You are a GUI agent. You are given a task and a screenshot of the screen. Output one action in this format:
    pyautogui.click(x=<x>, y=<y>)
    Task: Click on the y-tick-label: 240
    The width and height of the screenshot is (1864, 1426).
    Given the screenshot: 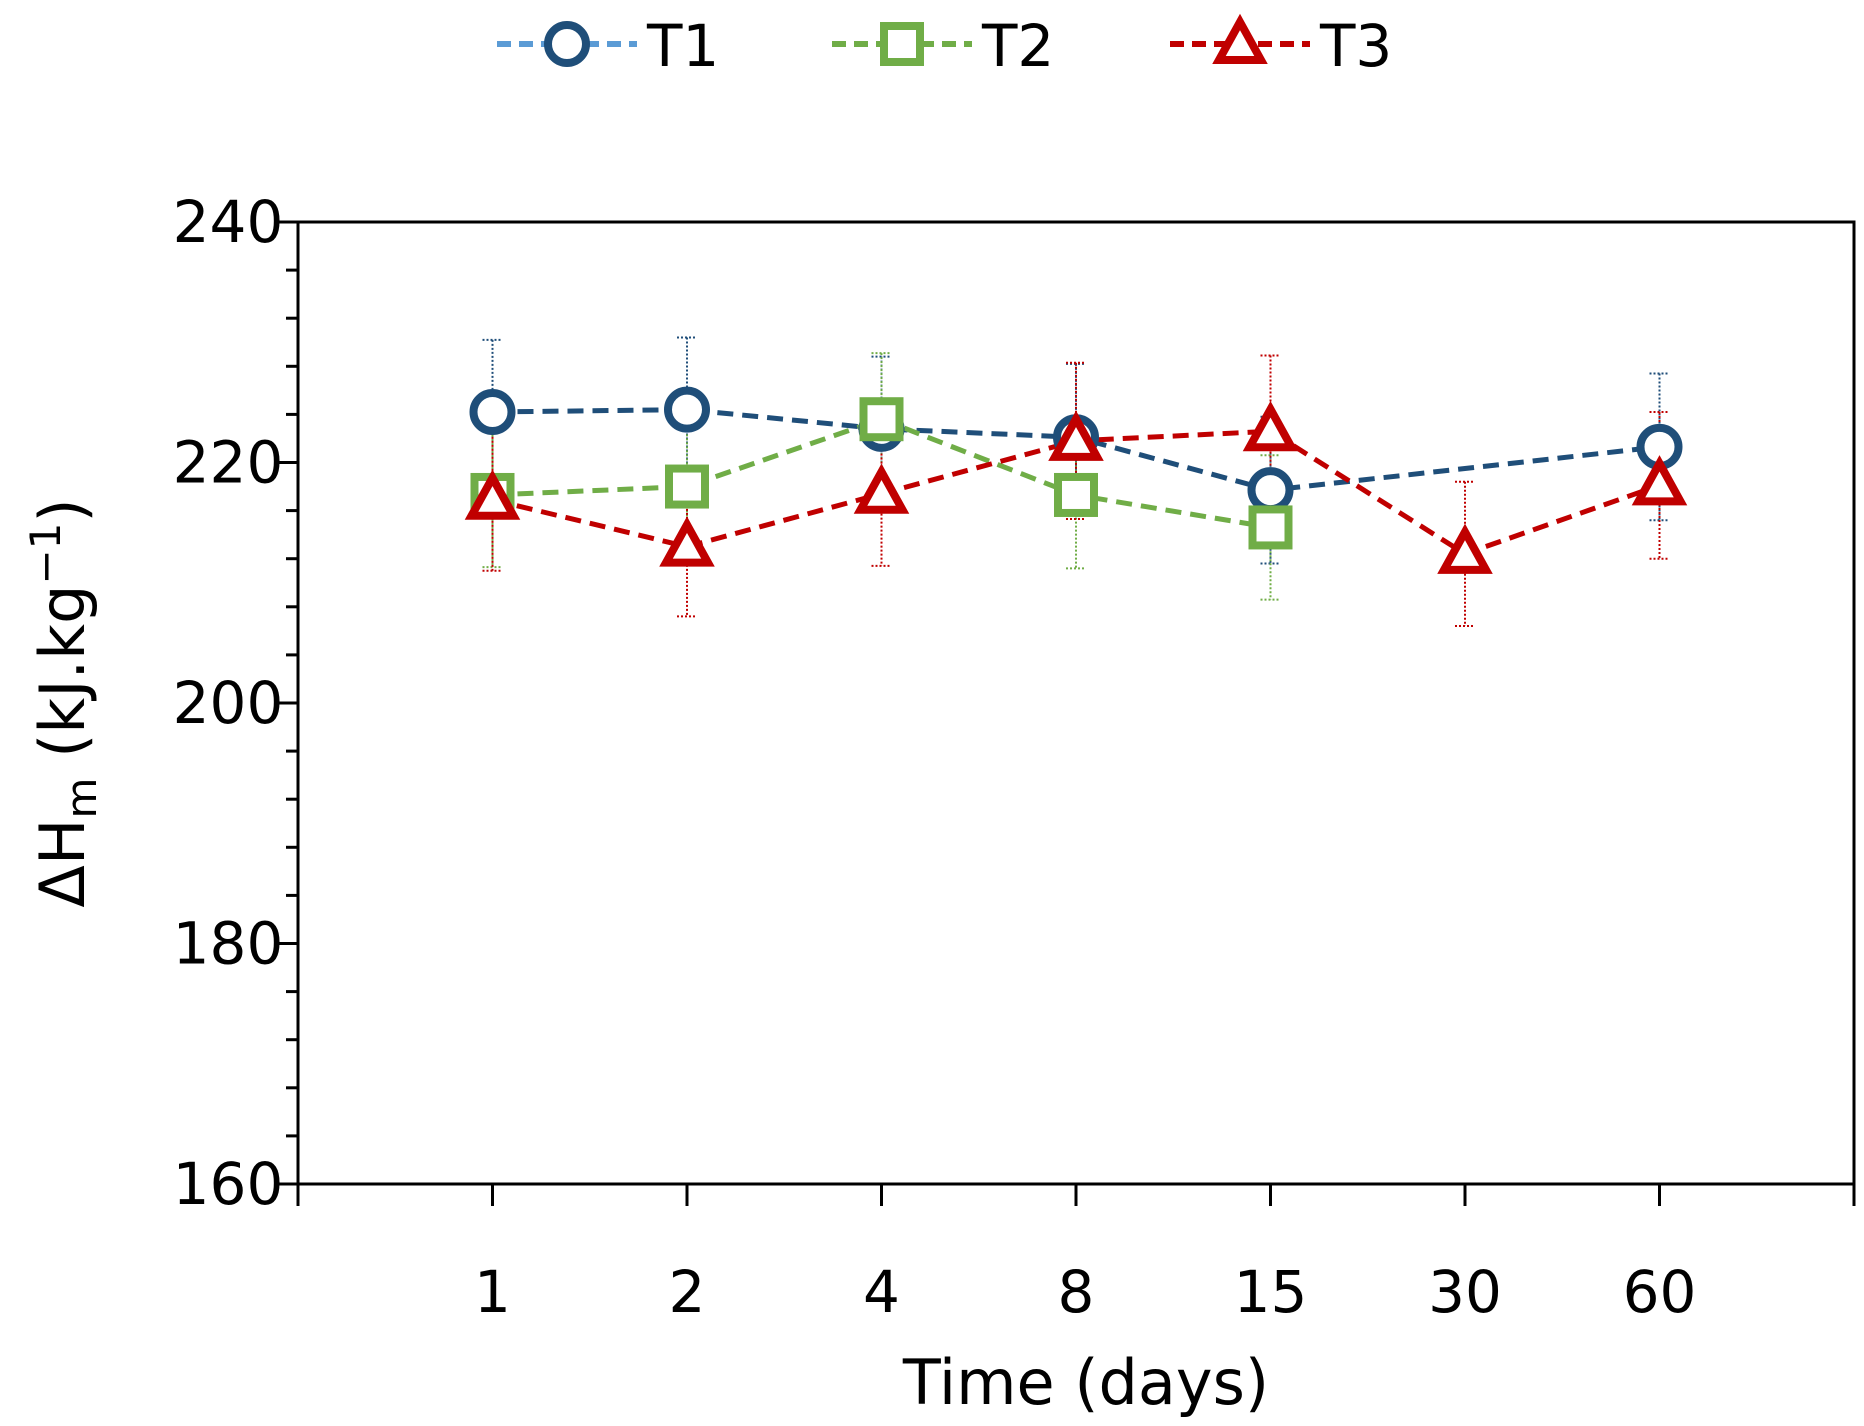 What is the action you would take?
    pyautogui.click(x=228, y=222)
    